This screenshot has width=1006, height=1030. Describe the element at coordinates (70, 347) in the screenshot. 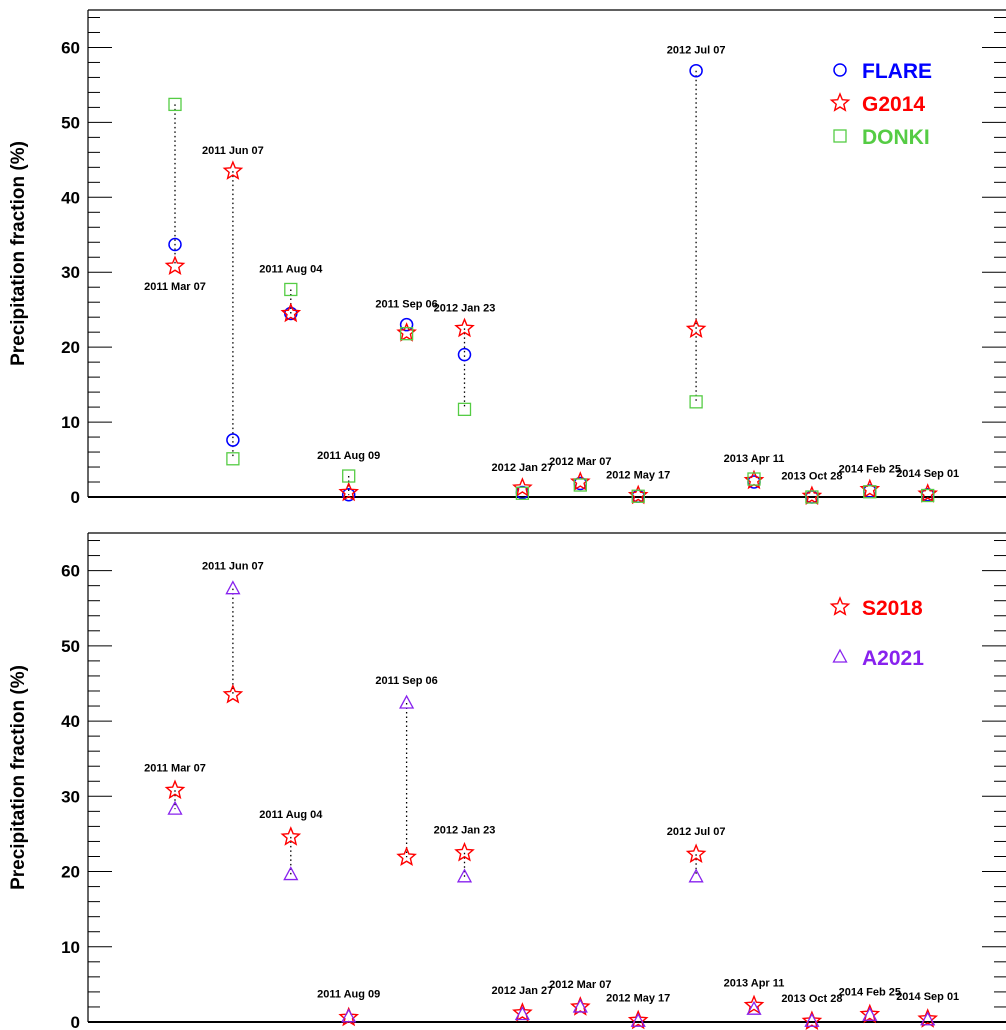

I see `y-tick-label: 20` at that location.